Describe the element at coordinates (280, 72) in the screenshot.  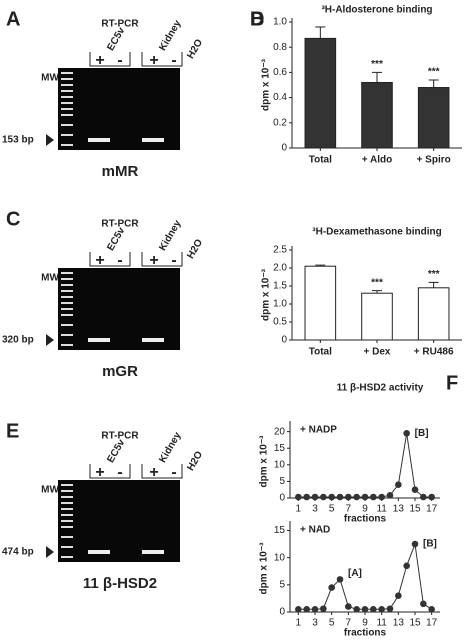
I see `y-tick-label: 0.6` at that location.